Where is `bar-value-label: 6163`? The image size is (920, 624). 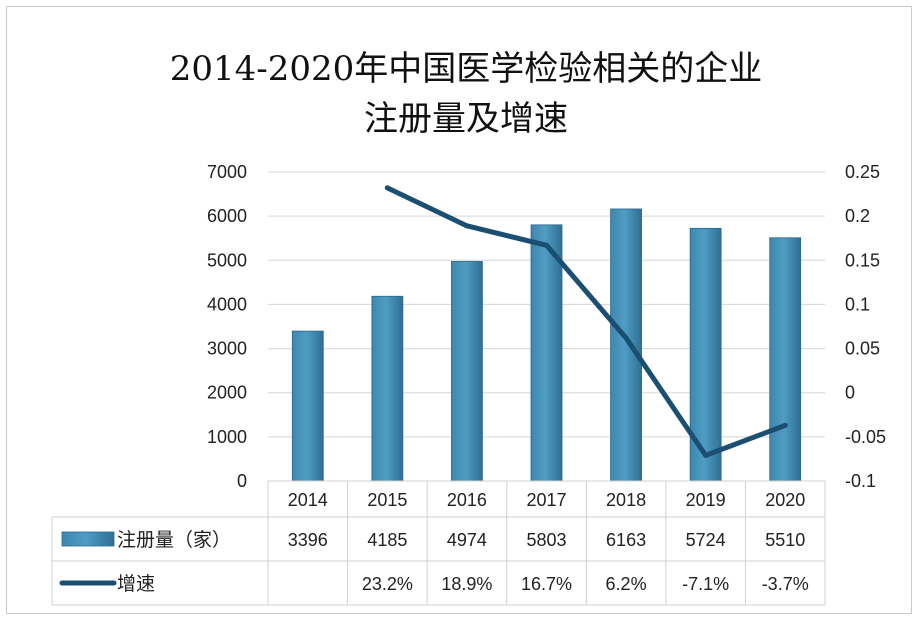 bar-value-label: 6163 is located at coordinates (626, 540).